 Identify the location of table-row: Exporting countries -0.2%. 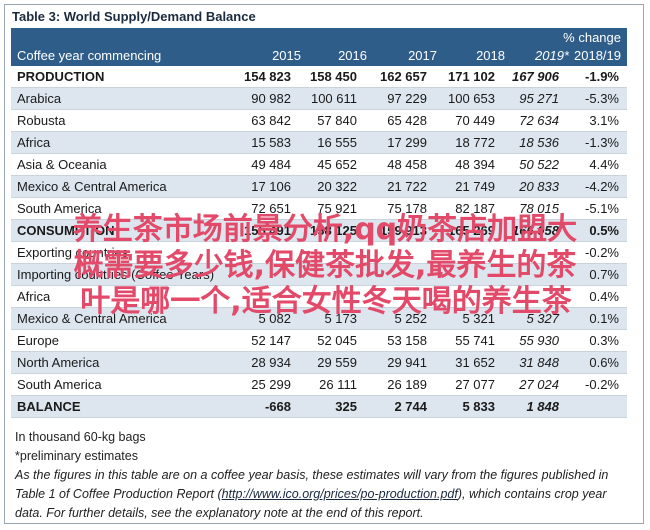
(319, 253).